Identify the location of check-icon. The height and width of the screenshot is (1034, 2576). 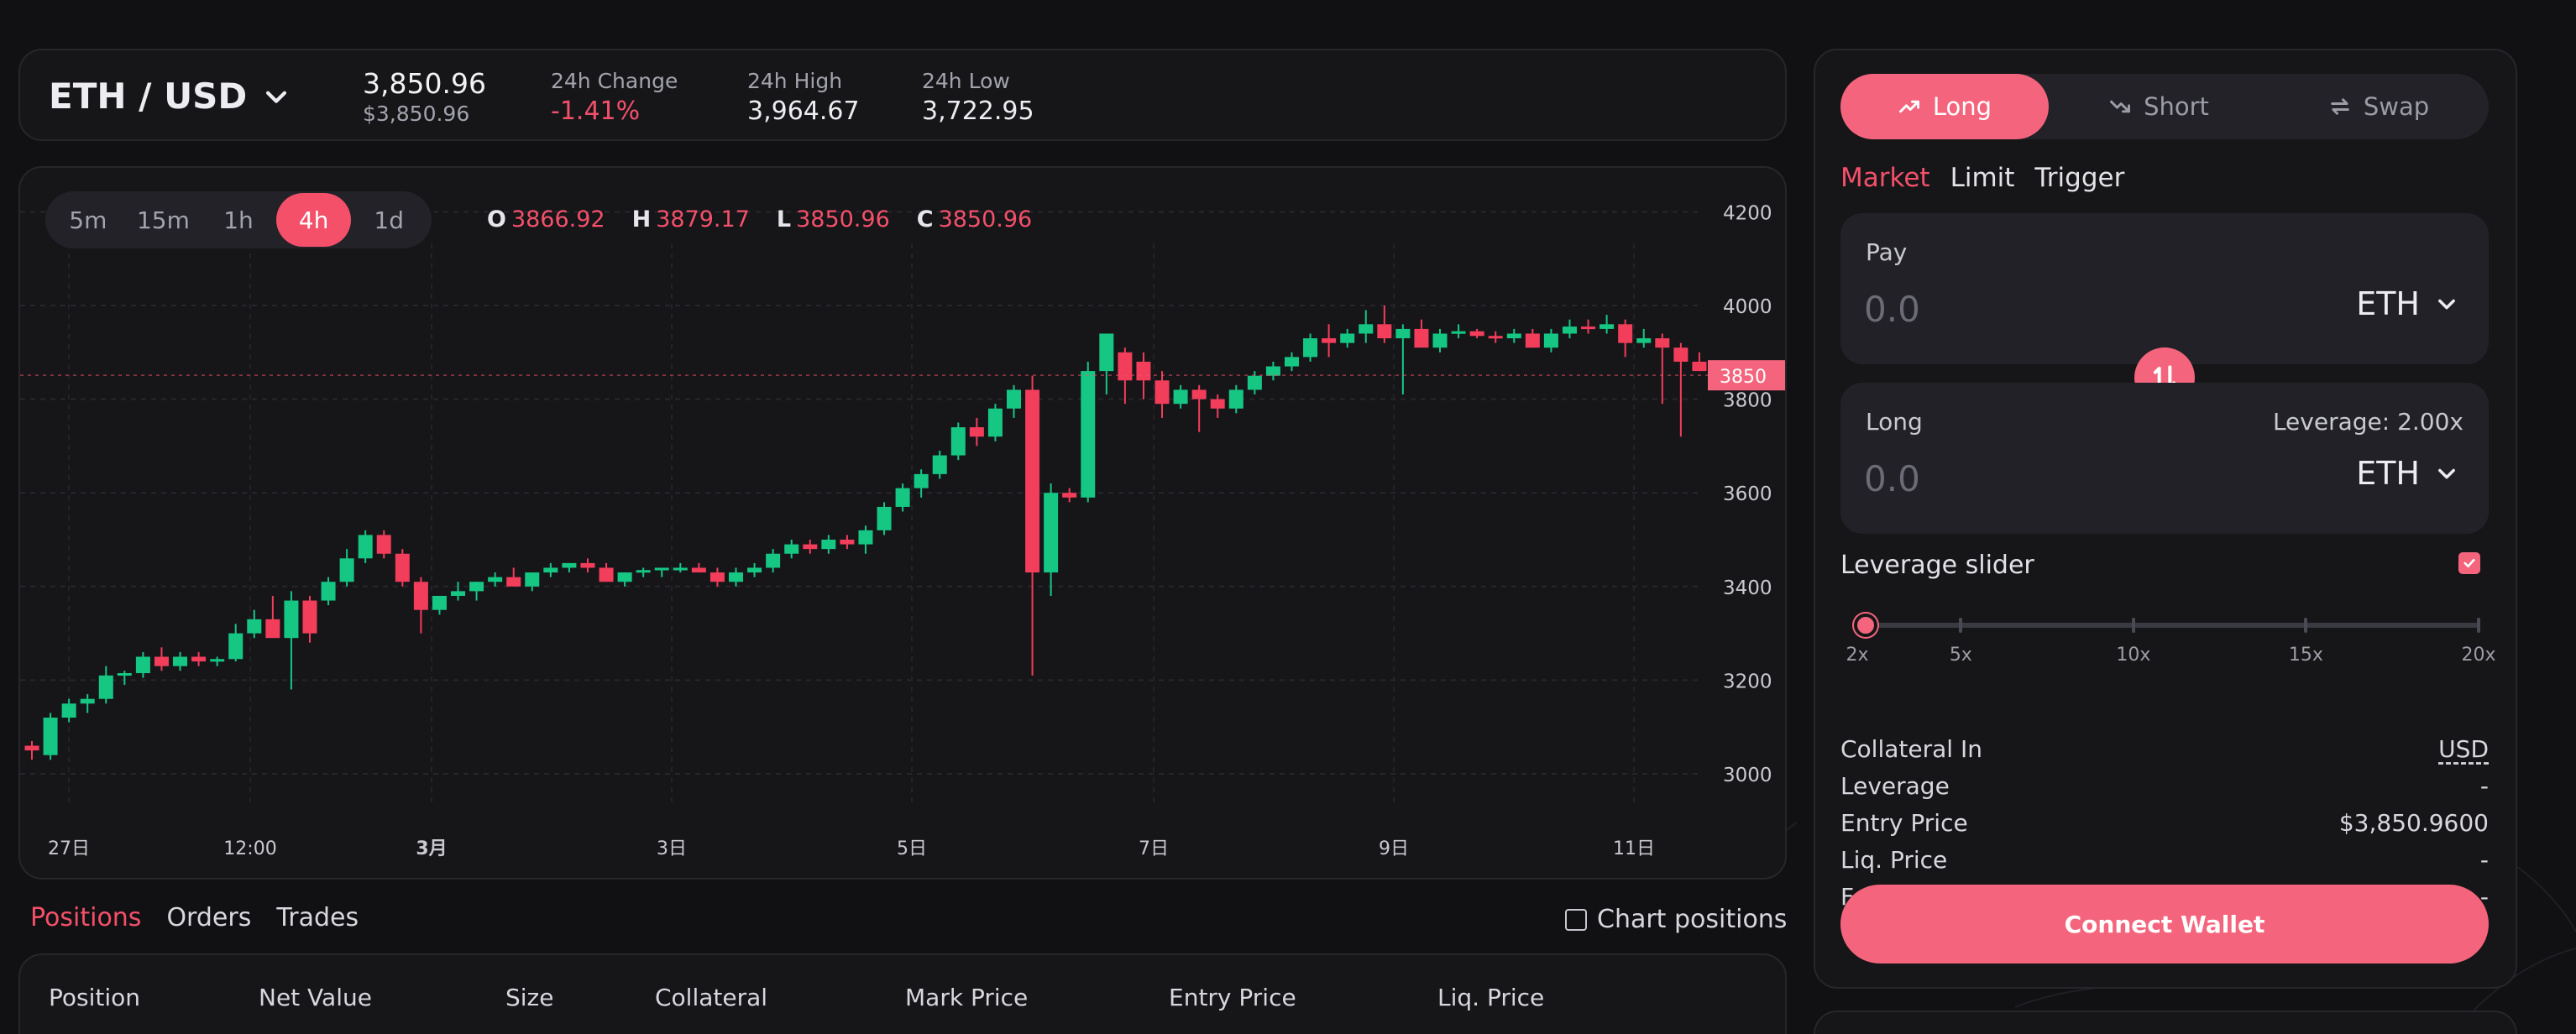
(2469, 563).